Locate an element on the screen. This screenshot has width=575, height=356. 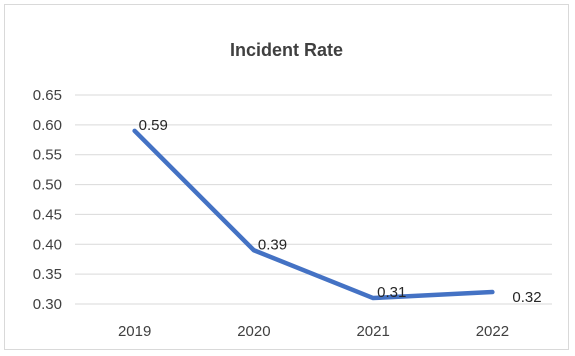
y-tick-label: 0.55 is located at coordinates (47, 155).